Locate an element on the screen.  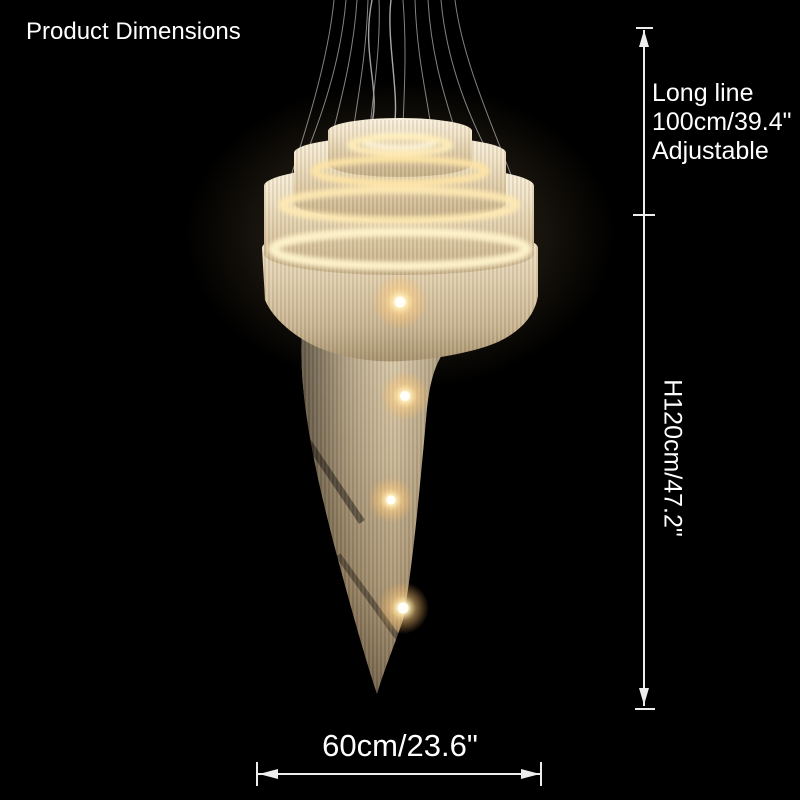
vertical-dimension-line is located at coordinates (644, 368).